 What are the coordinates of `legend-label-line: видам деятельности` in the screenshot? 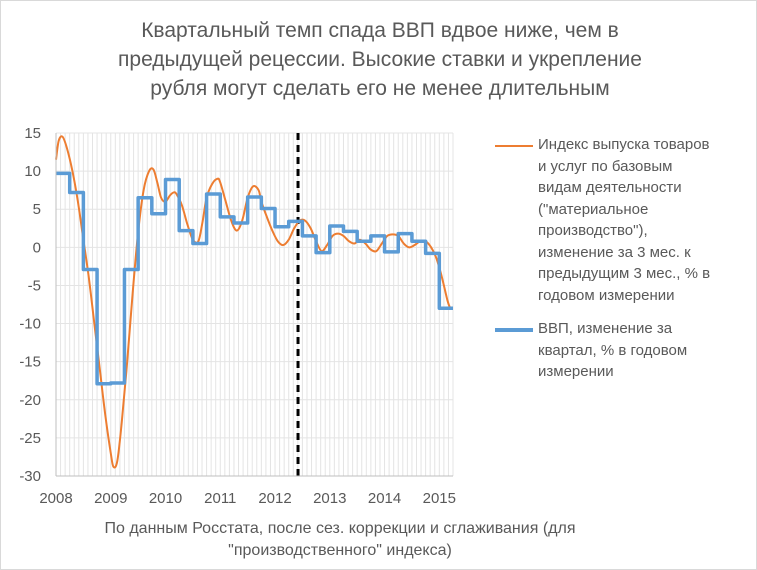 It's located at (610, 187).